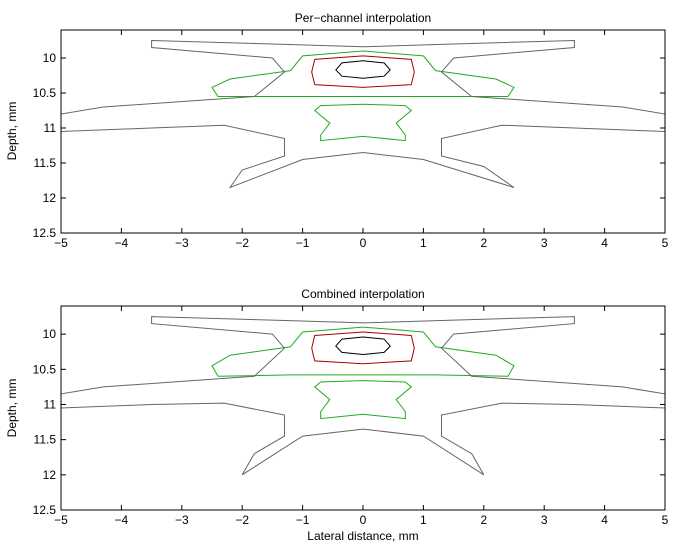  I want to click on panel-title: Per−channel interpolation, so click(363, 18).